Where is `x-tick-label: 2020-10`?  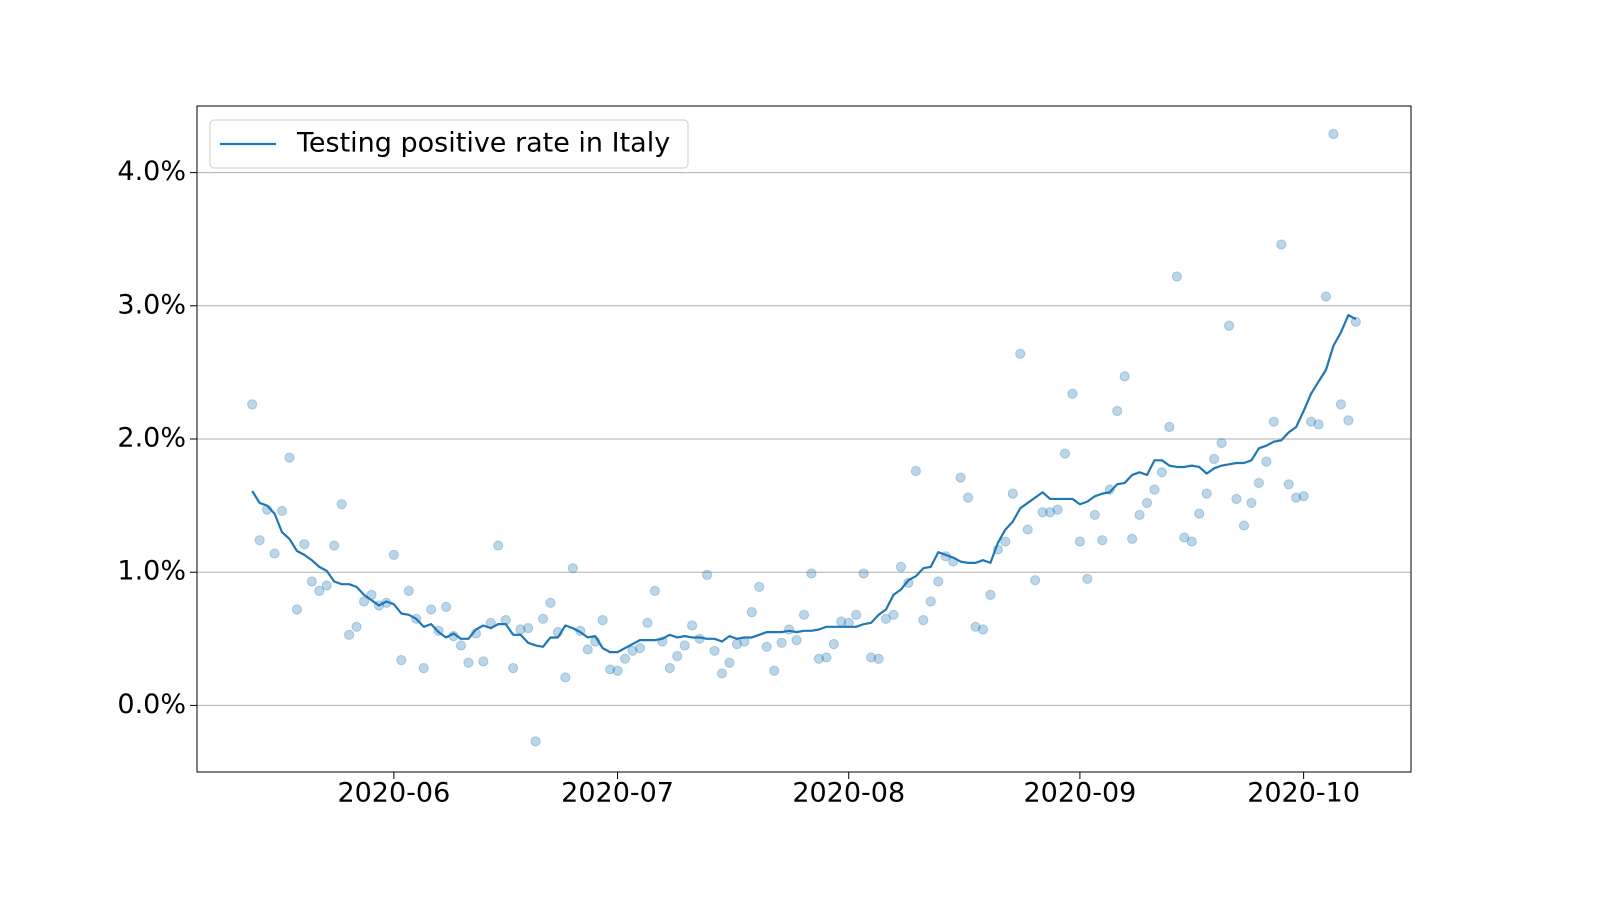 x-tick-label: 2020-10 is located at coordinates (1303, 793).